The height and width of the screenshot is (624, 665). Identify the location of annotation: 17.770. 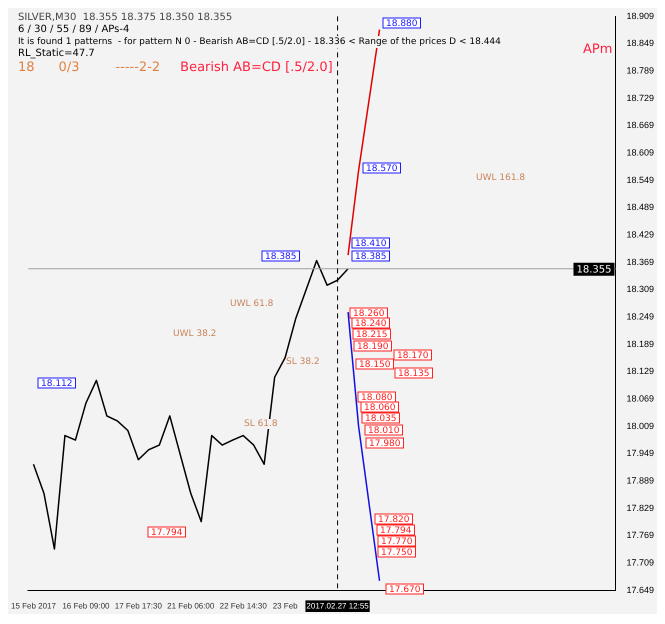
(397, 541).